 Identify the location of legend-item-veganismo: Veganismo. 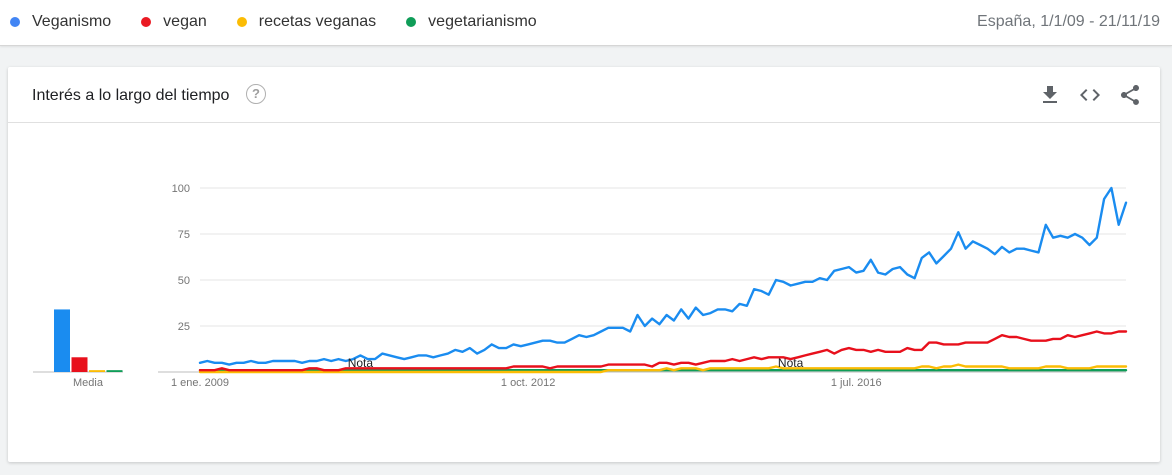
(60, 22).